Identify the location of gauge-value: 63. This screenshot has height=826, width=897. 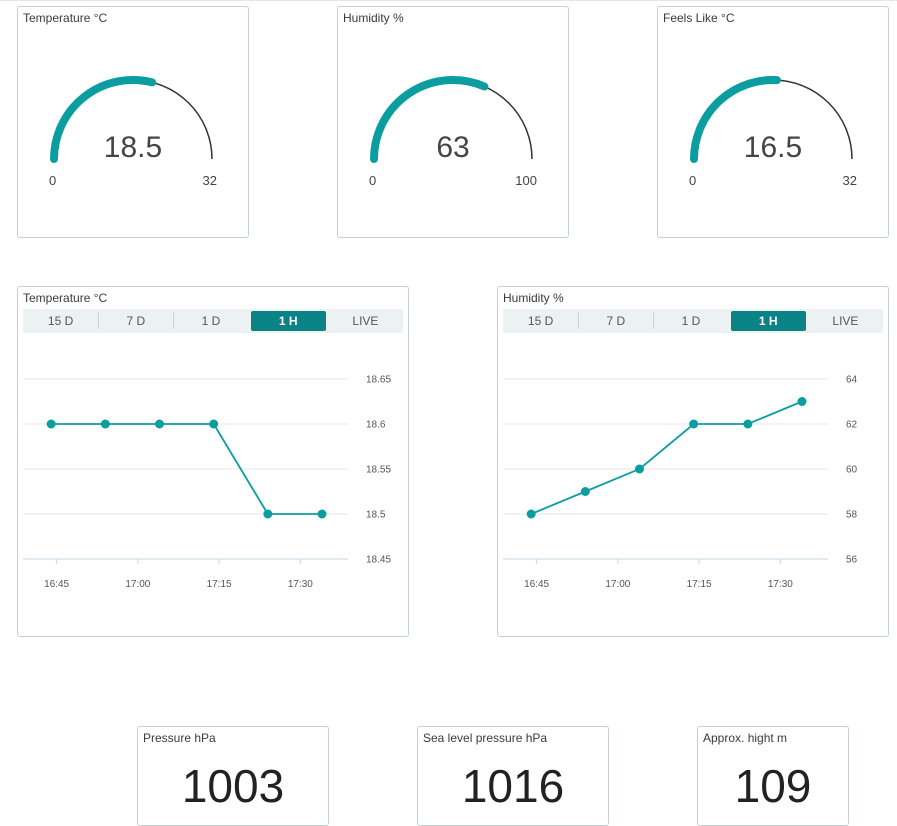
(453, 147).